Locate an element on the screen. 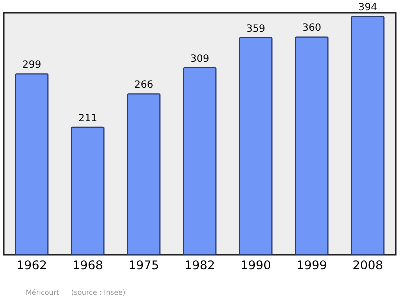  data-label: 359 is located at coordinates (256, 29).